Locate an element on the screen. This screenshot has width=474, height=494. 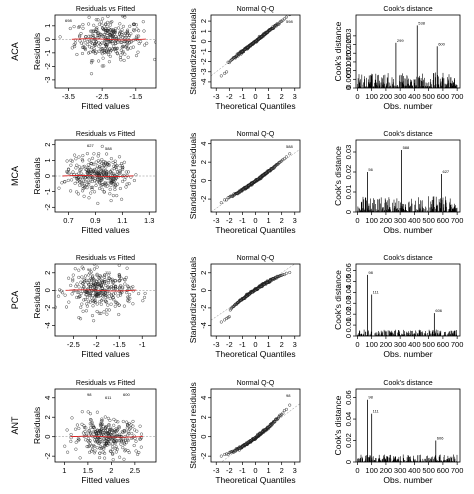
spike-label: 98 is located at coordinates (370, 397).